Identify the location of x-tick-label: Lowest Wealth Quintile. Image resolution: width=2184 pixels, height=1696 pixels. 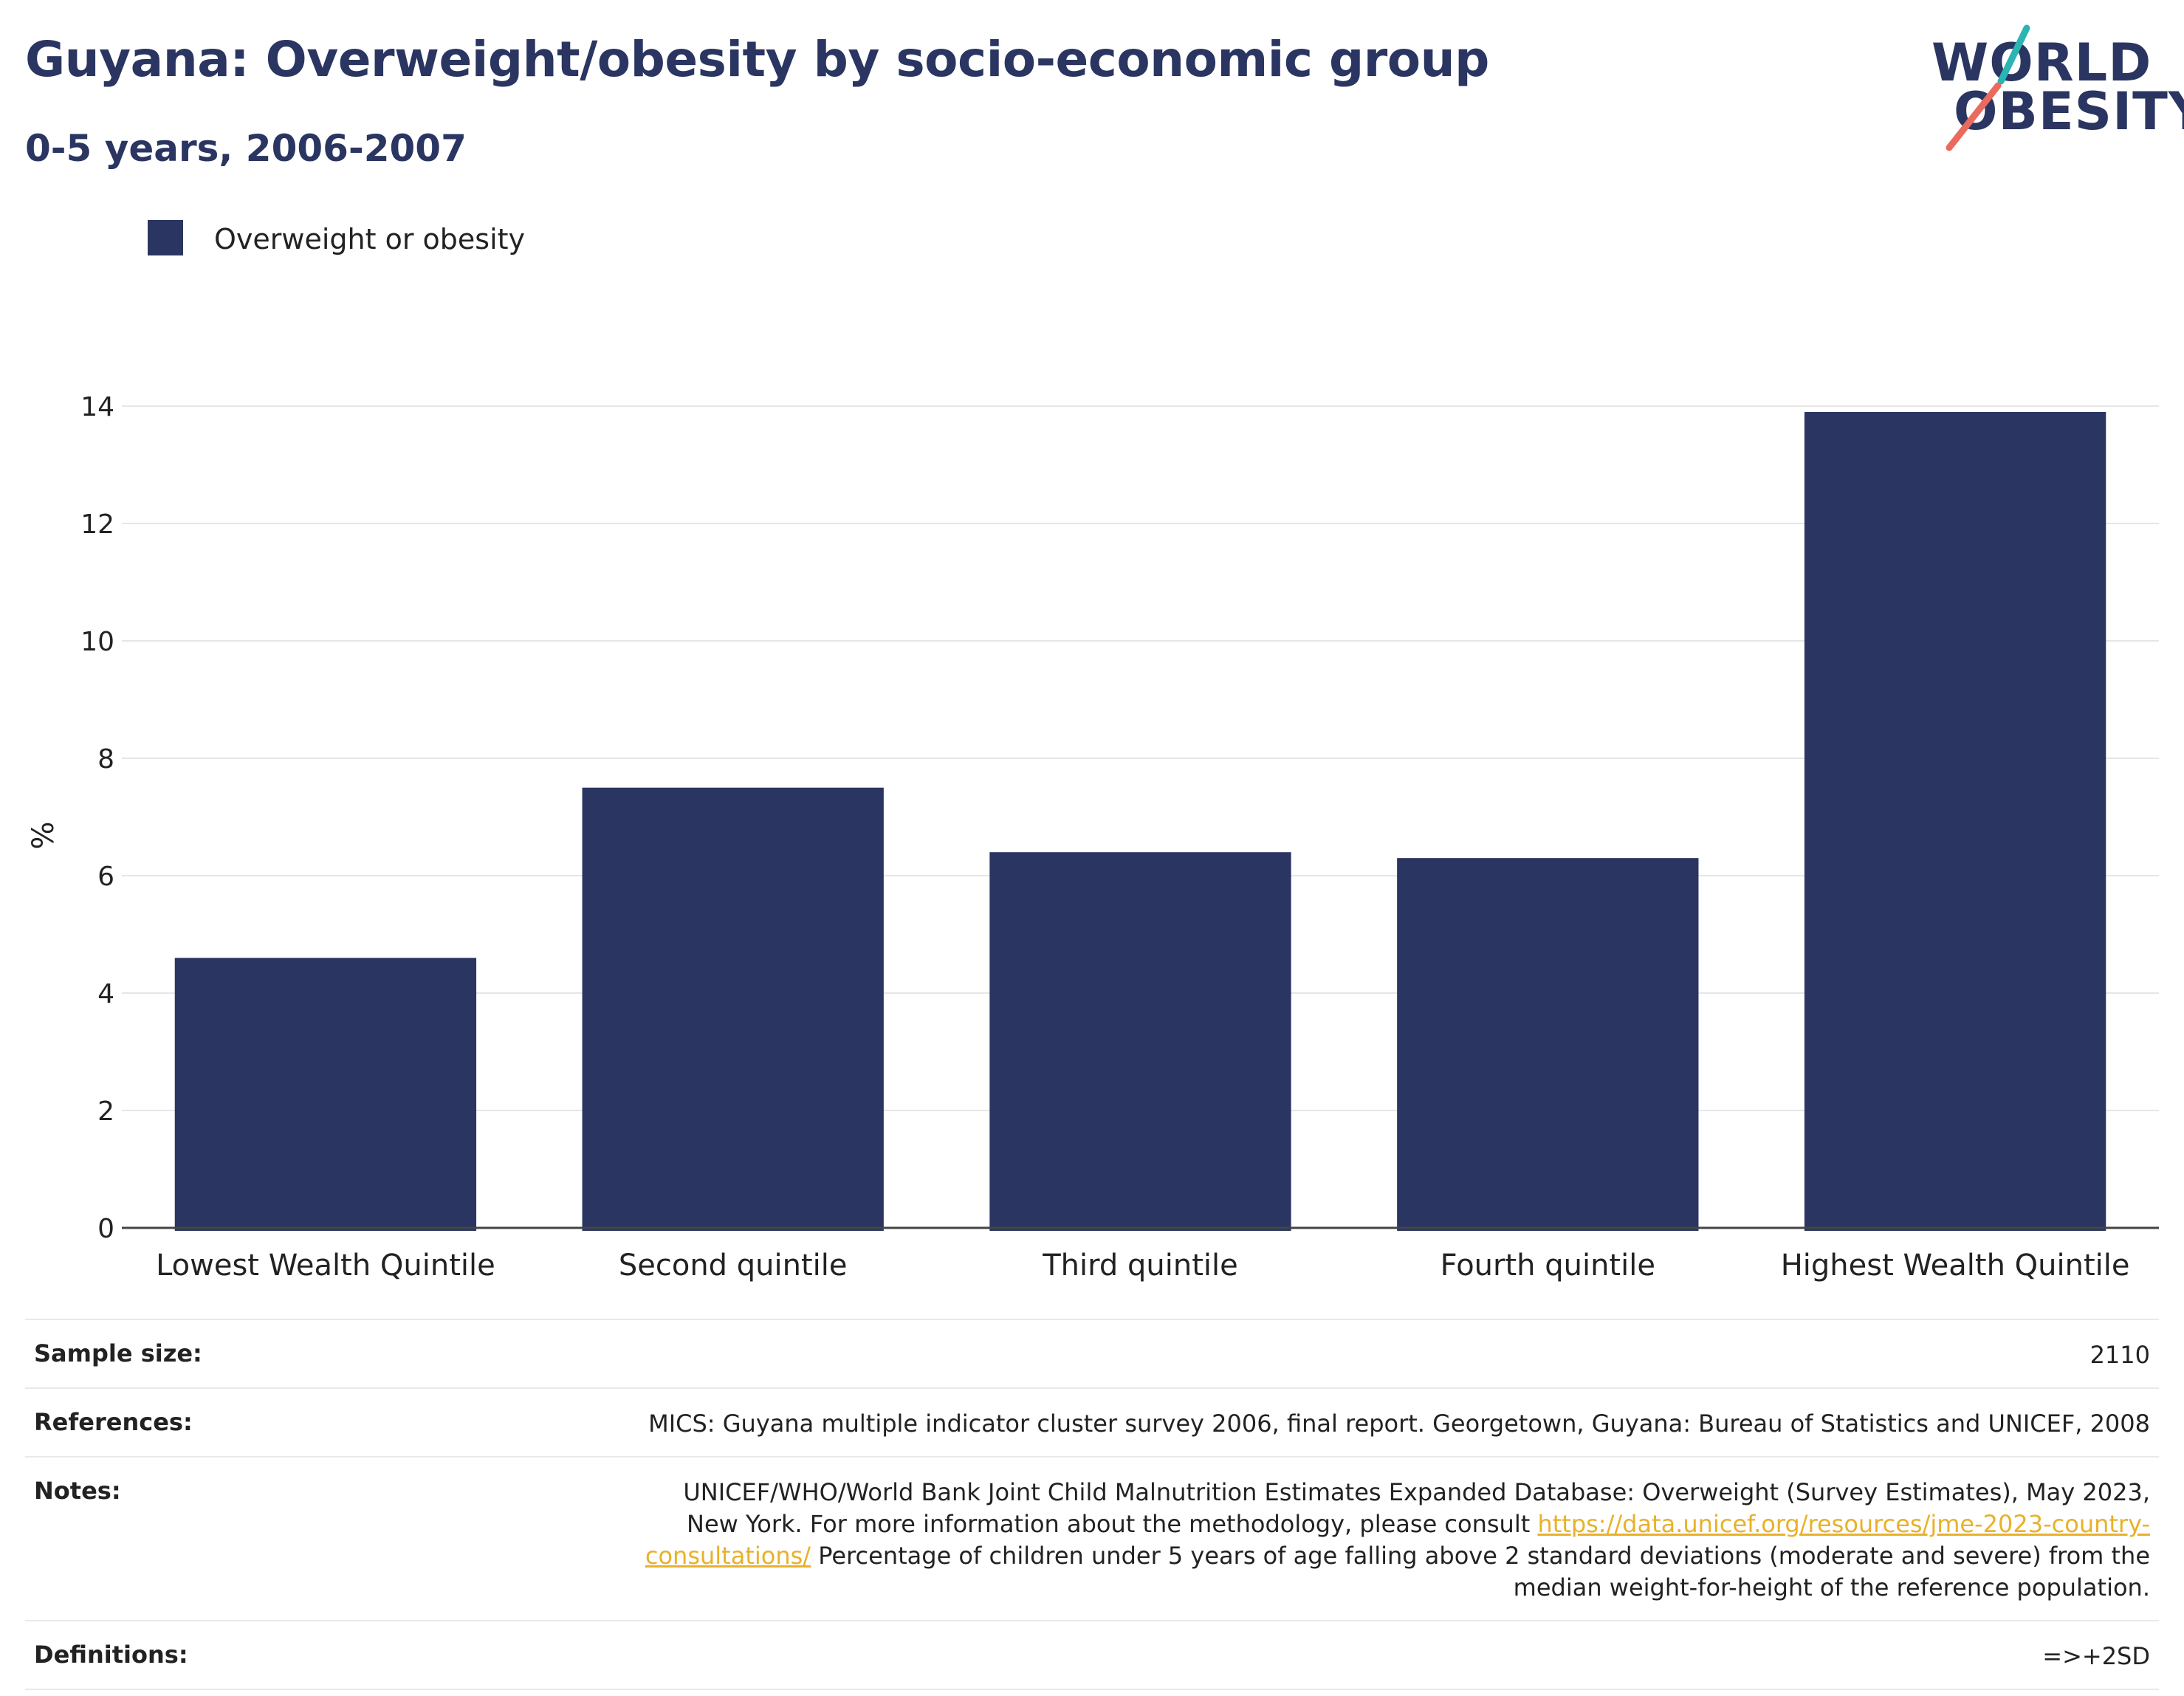
(325, 1266).